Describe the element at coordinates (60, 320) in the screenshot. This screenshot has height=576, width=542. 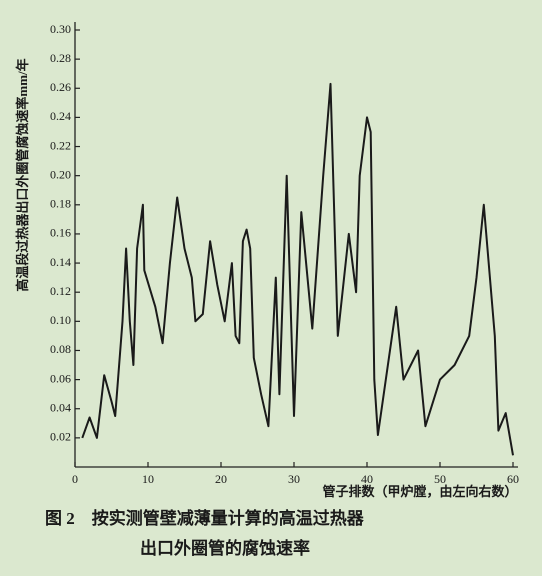
I see `y-tick-label: 0.10` at that location.